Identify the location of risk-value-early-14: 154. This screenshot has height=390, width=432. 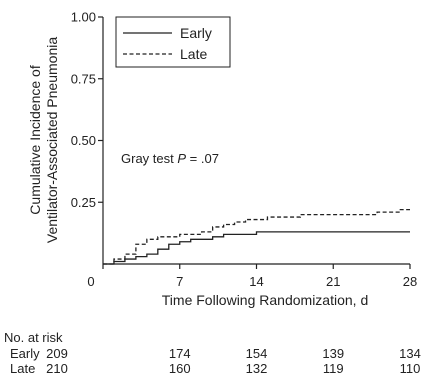
(257, 353).